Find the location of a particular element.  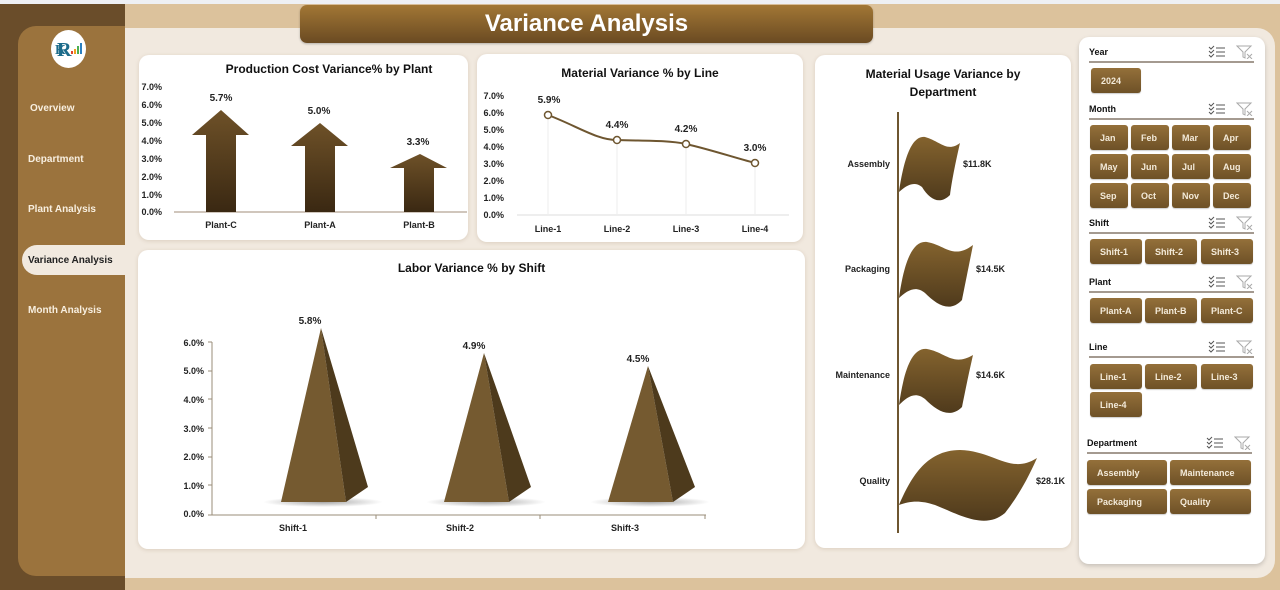

slicer-month-jul: Jul is located at coordinates (1191, 166).